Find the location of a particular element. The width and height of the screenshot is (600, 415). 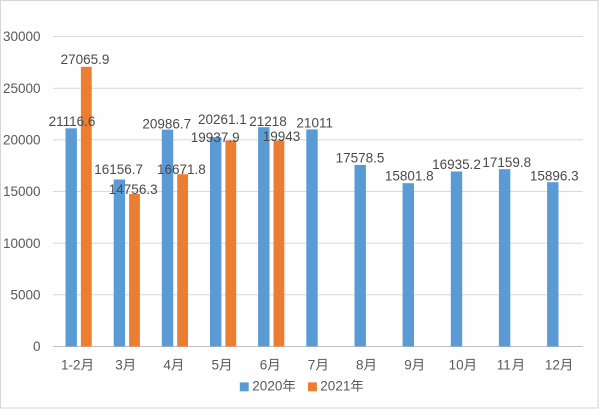

svg-text: 2021 is located at coordinates (335, 386).